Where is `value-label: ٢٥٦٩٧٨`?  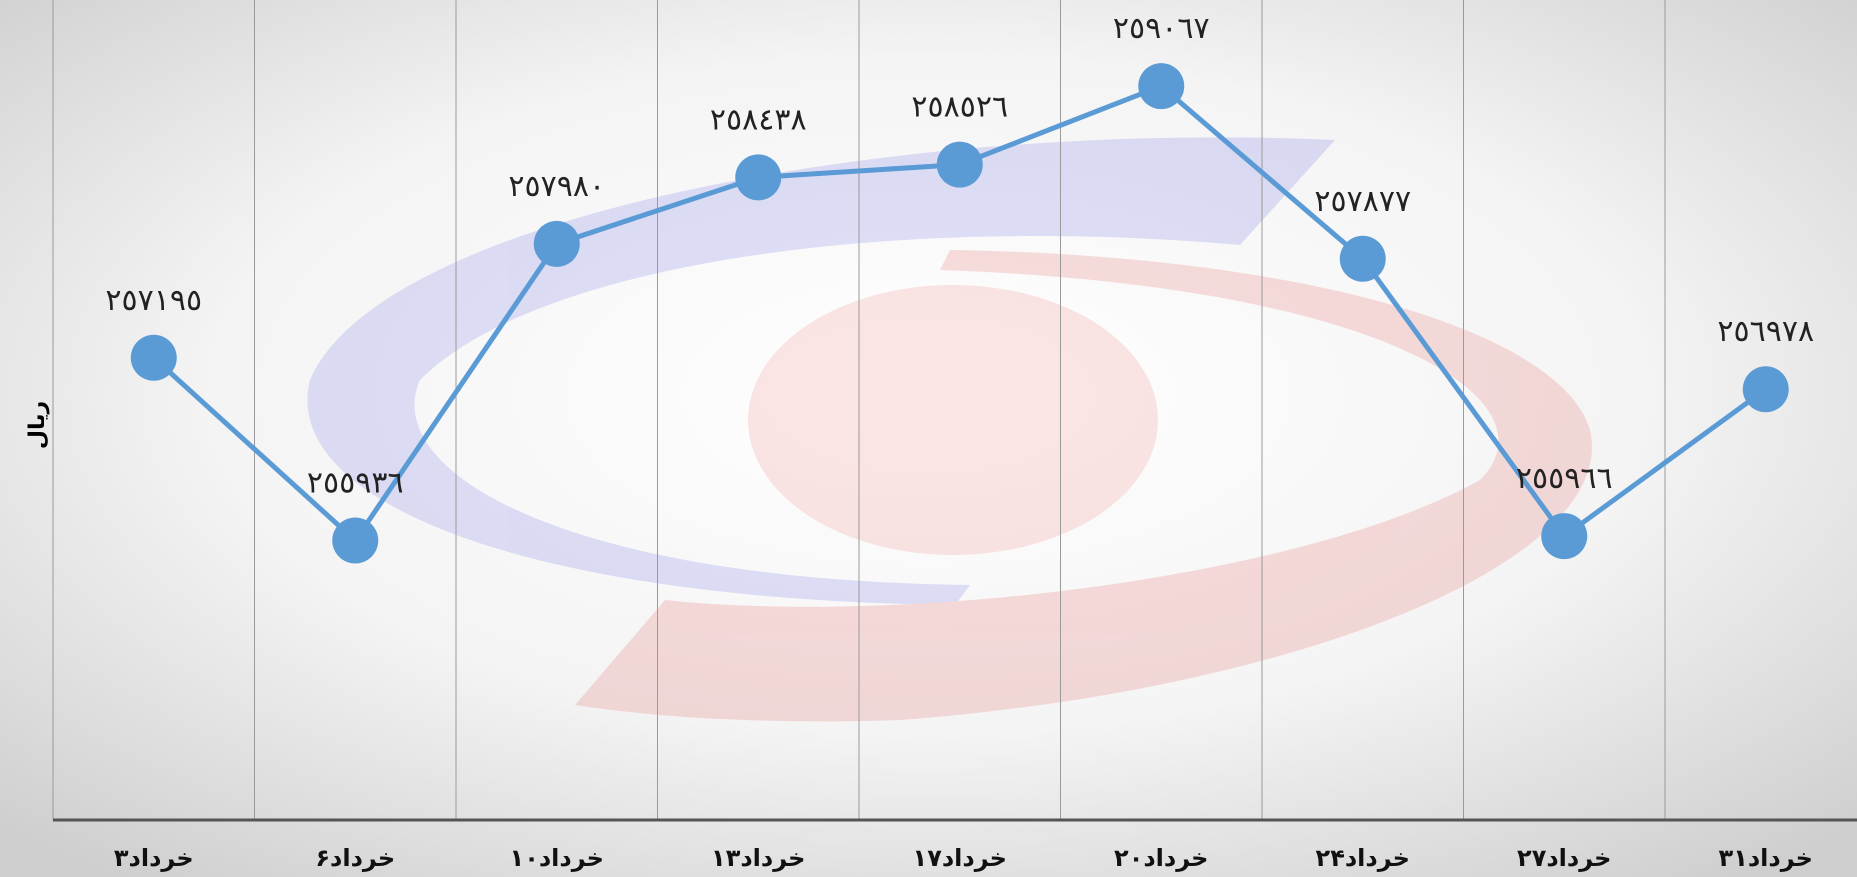 value-label: ٢٥٦٩٧٨ is located at coordinates (1765, 331).